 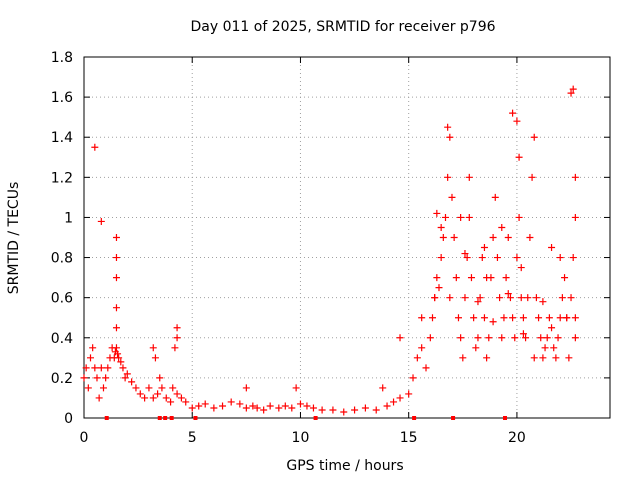 I want to click on y-tick-label: 0.8, so click(x=62, y=259).